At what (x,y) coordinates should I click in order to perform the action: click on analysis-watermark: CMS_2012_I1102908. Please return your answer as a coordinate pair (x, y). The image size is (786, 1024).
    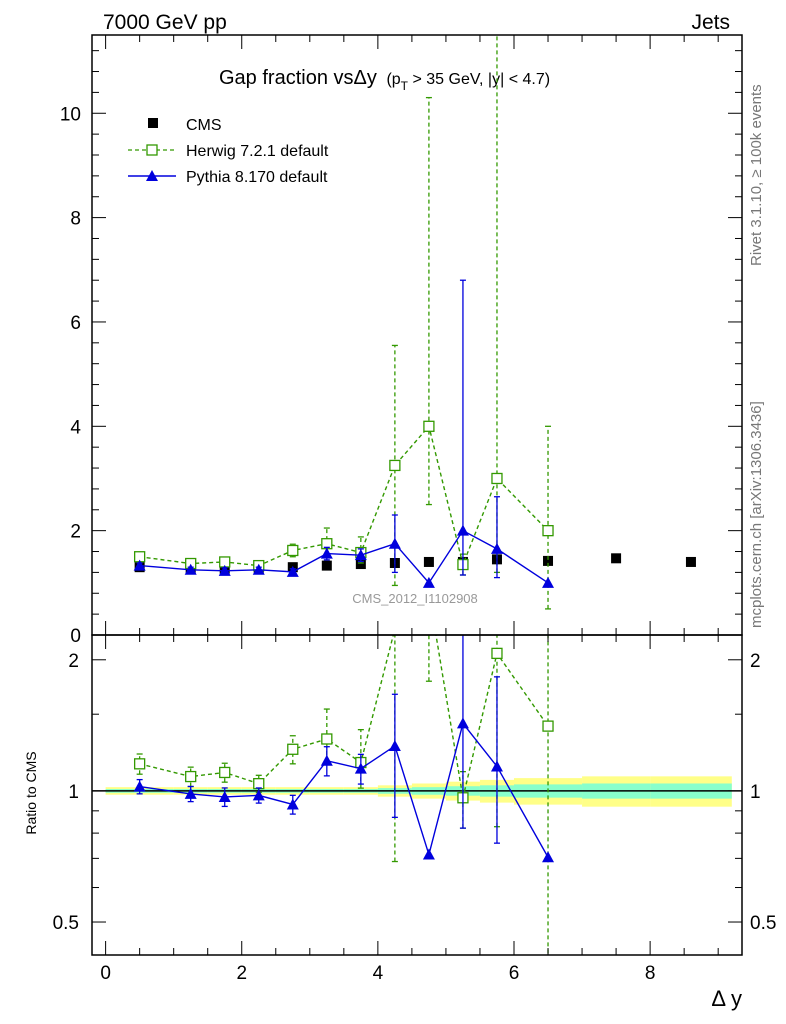
    Looking at the image, I should click on (415, 598).